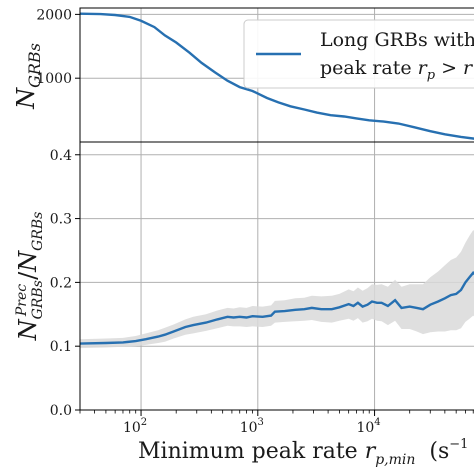  Describe the element at coordinates (276, 308) in the screenshot. I see `bottom-series-line` at that location.